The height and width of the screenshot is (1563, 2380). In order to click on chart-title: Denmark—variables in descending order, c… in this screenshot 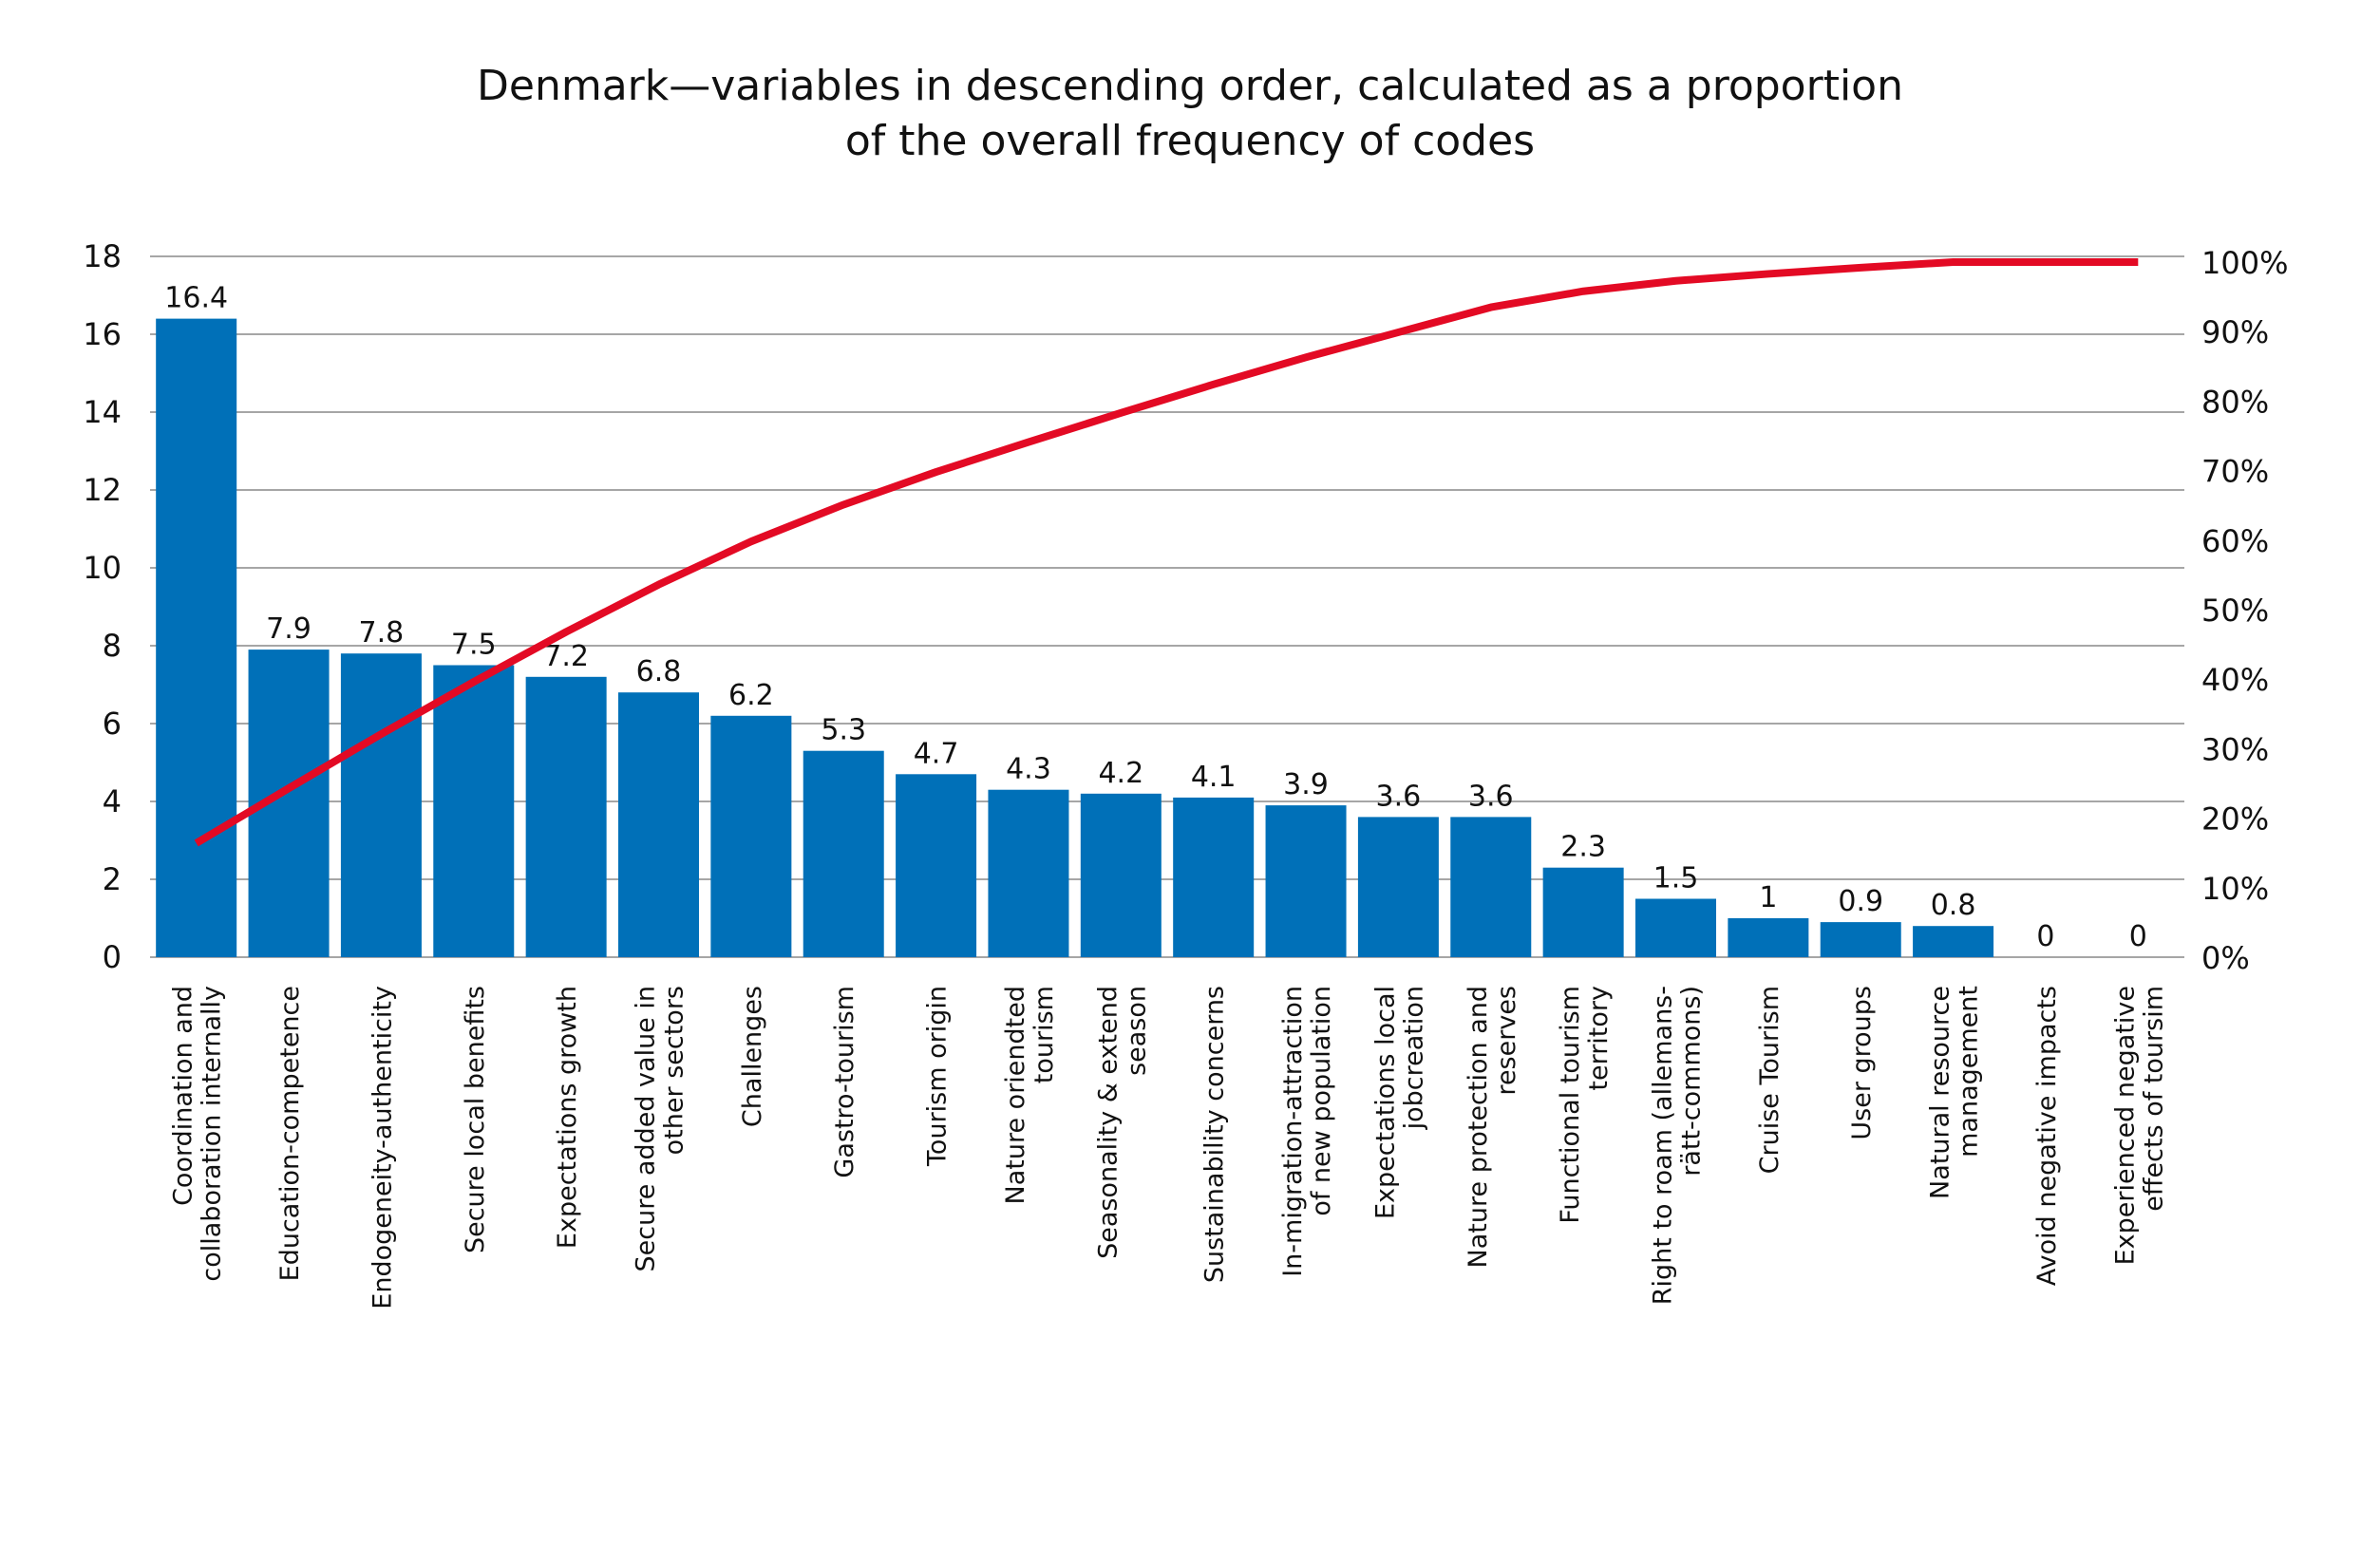, I will do `click(1190, 114)`.